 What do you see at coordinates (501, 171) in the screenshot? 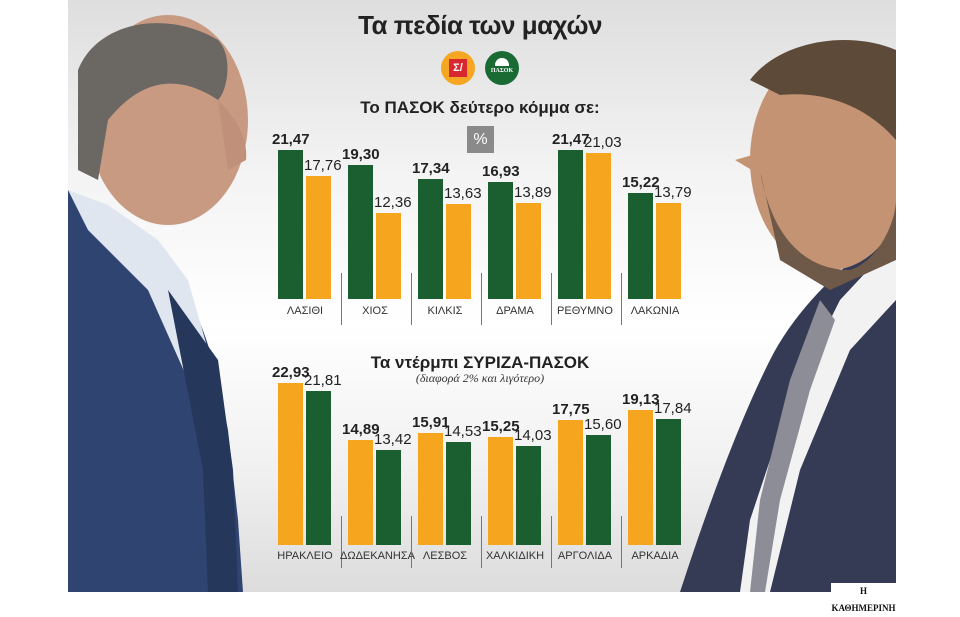
I see `value-label: 16,93` at bounding box center [501, 171].